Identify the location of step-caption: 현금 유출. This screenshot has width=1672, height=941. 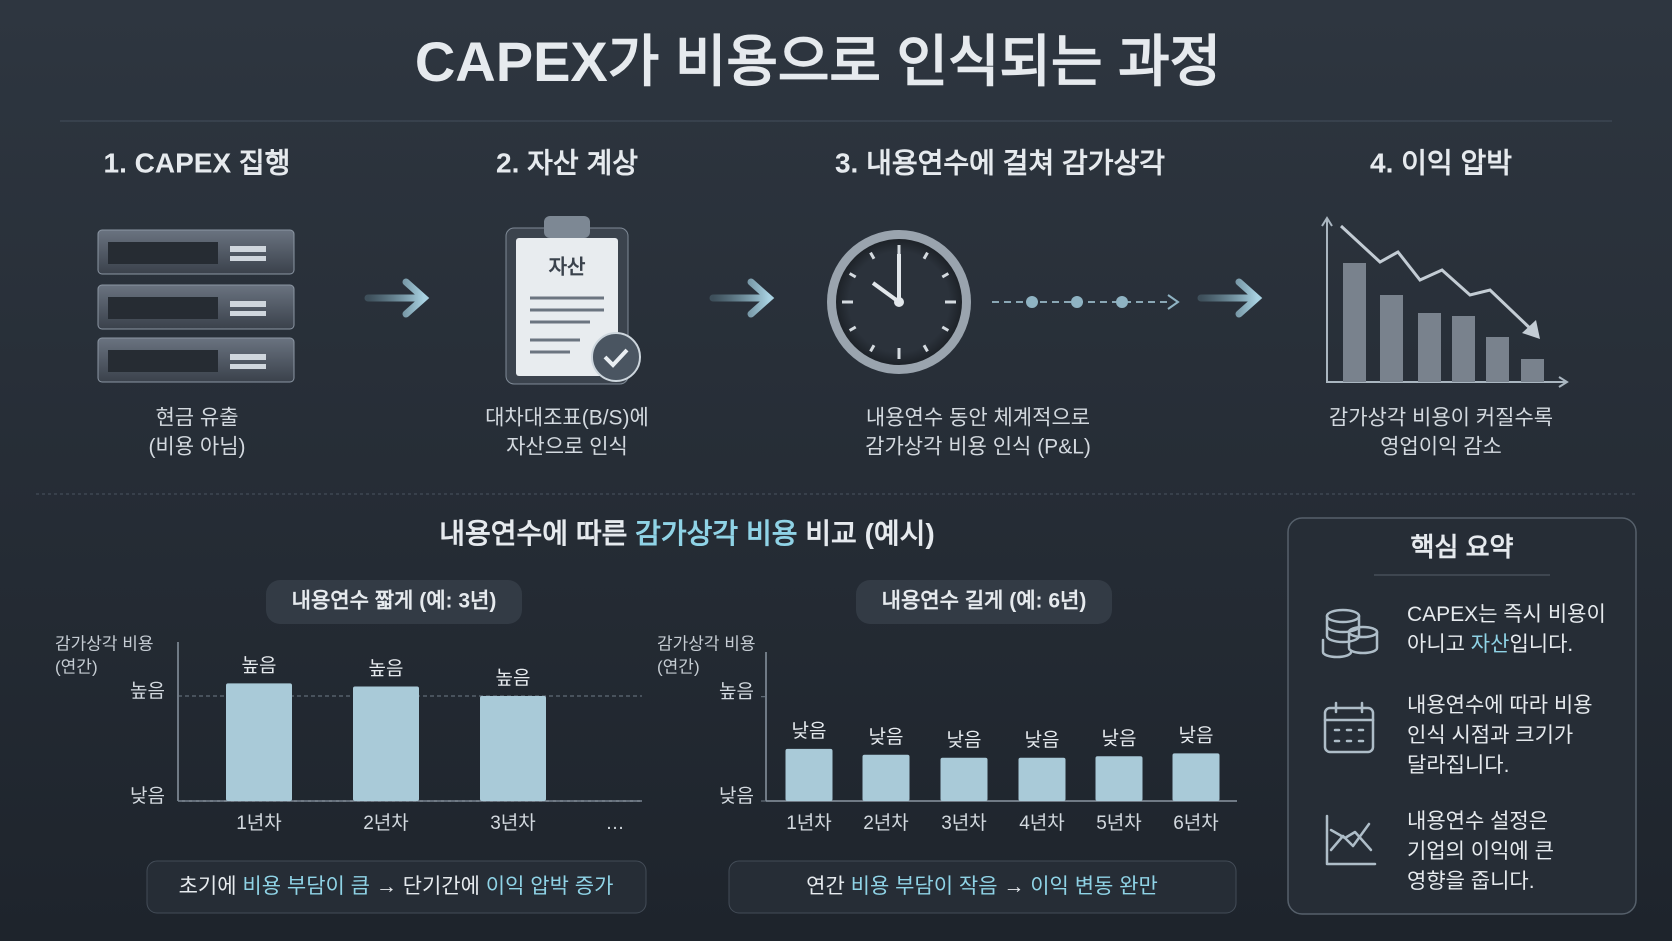
(196, 418).